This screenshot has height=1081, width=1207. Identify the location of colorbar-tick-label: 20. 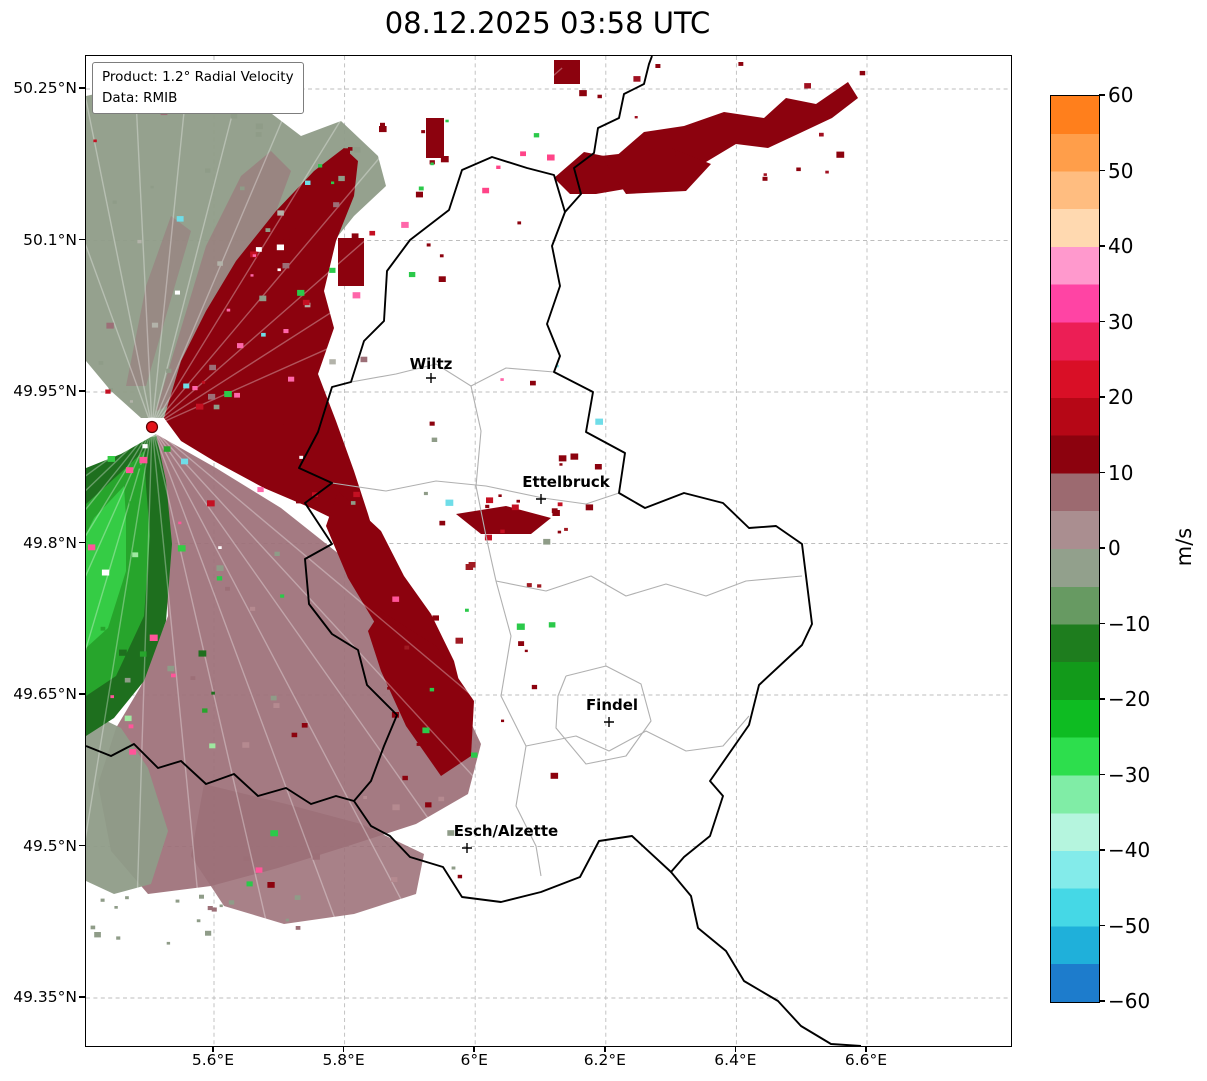
(1121, 397).